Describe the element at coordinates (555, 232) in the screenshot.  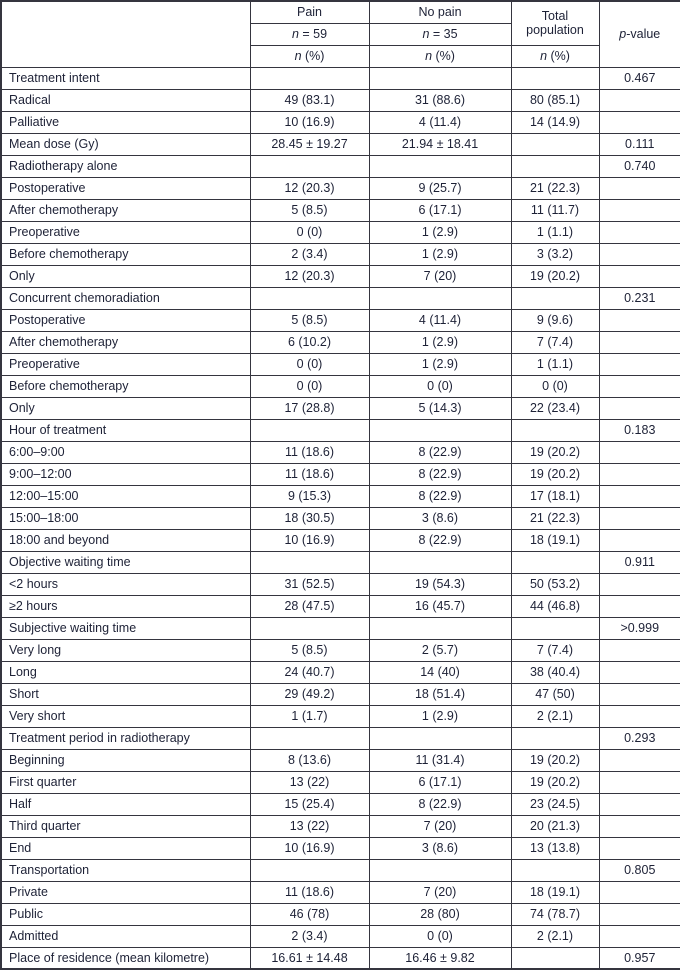
I see `total-value-cell: 1 (1.1)` at that location.